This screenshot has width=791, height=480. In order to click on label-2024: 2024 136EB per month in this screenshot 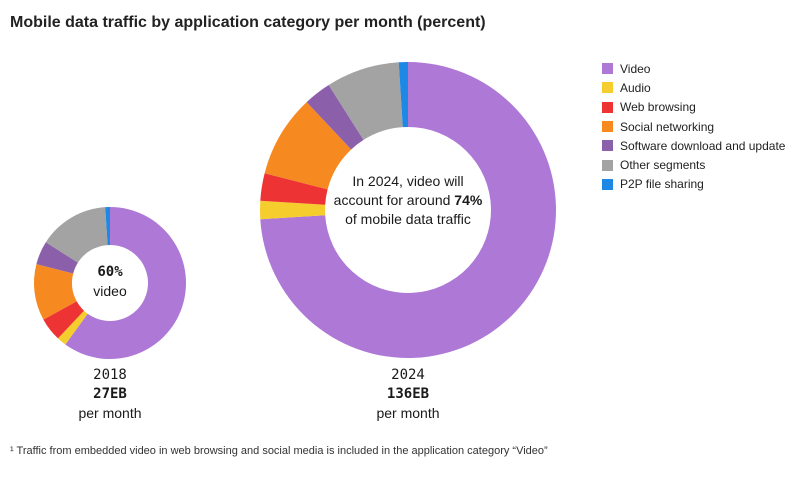, I will do `click(408, 394)`.